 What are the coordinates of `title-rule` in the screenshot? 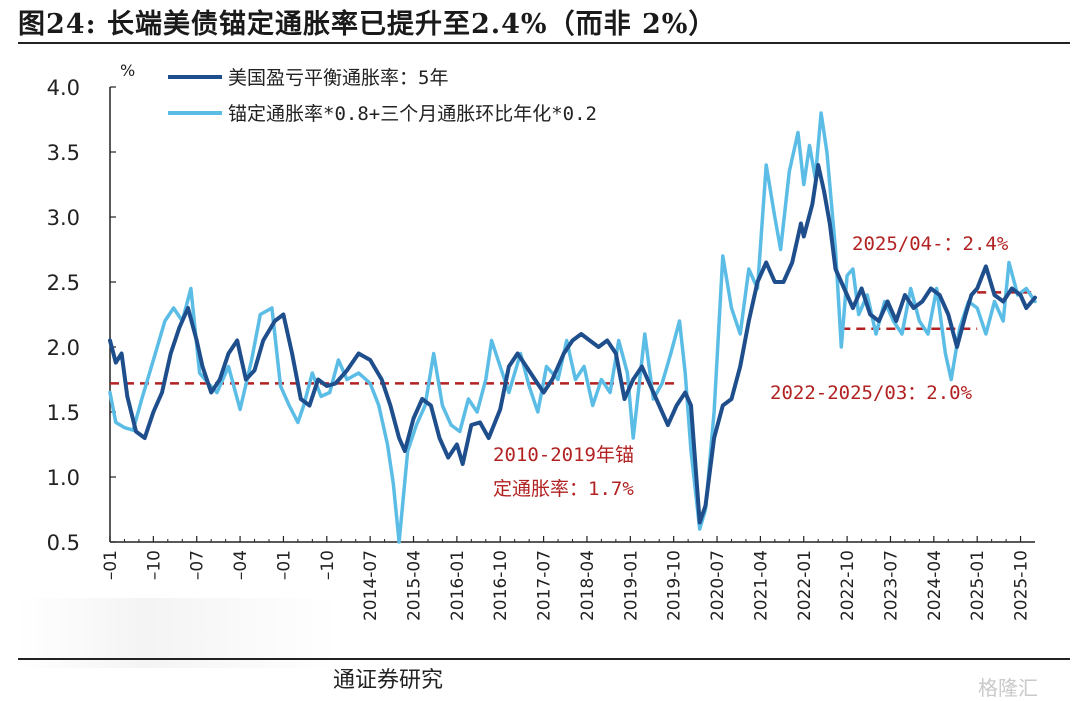 It's located at (544, 43).